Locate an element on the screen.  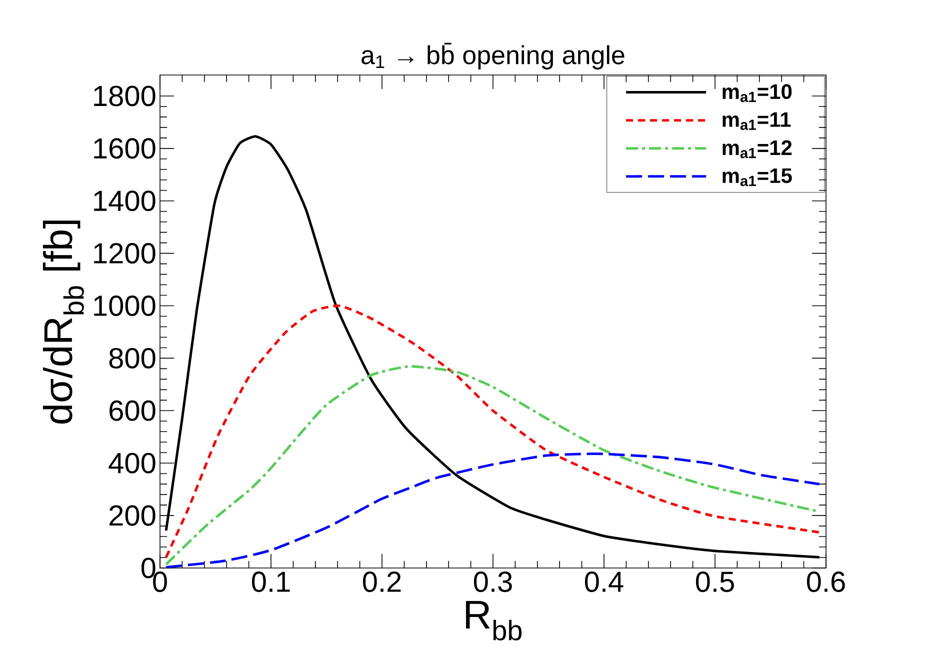
chart-title: a$_{1}$ → bb̄ opening angle is located at coordinates (493, 56).